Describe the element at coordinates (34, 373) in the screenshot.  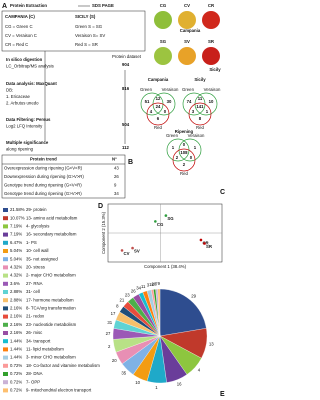
I see `legend-name: 28- DNA` at that location.